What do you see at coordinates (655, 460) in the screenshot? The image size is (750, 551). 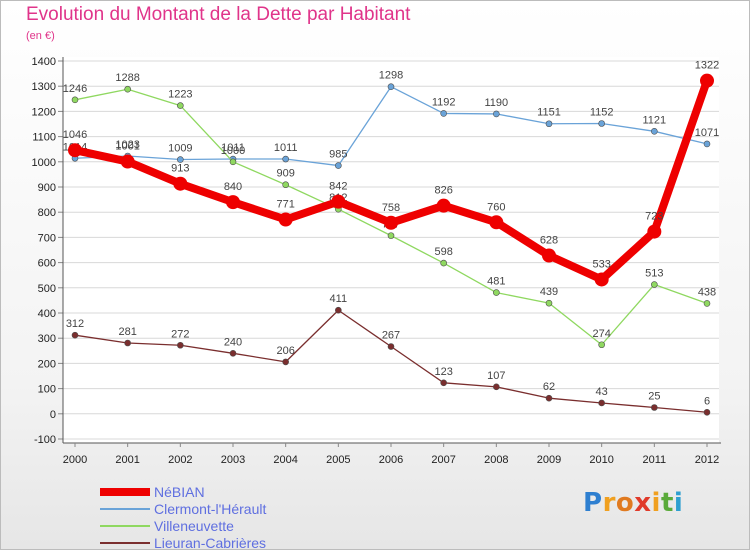 I see `x-tick-label: 2011` at bounding box center [655, 460].